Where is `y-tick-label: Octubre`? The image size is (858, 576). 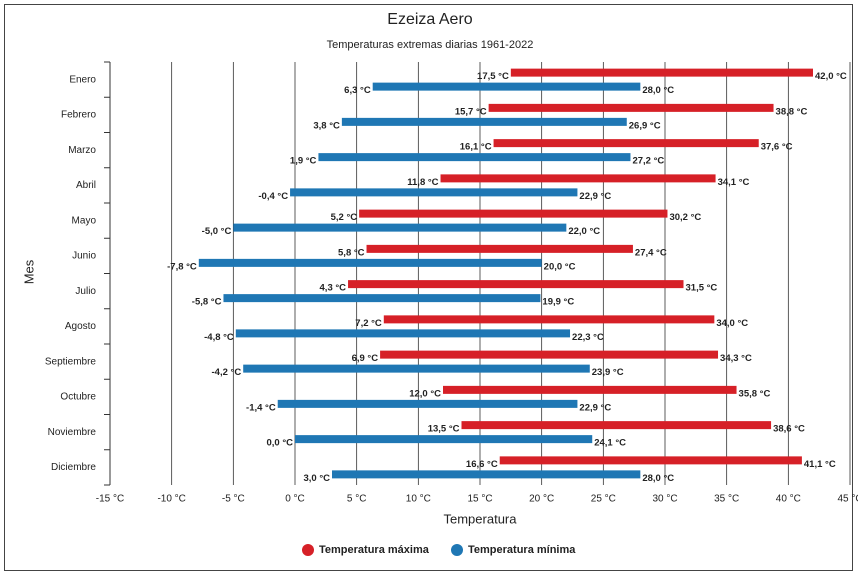 y-tick-label: Octubre is located at coordinates (78, 397).